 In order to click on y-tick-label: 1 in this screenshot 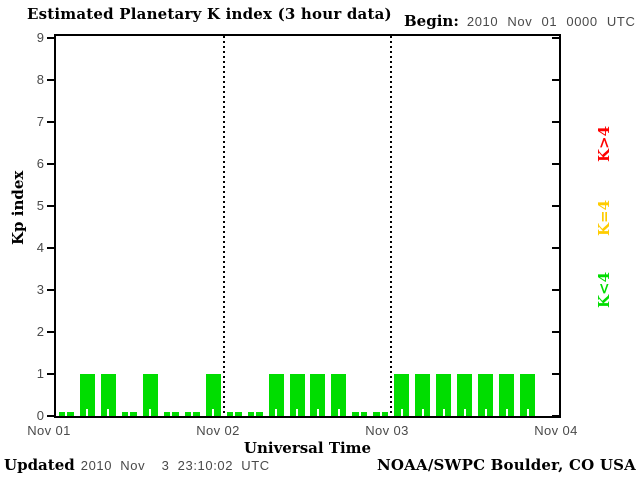, I will do `click(40, 373)`.